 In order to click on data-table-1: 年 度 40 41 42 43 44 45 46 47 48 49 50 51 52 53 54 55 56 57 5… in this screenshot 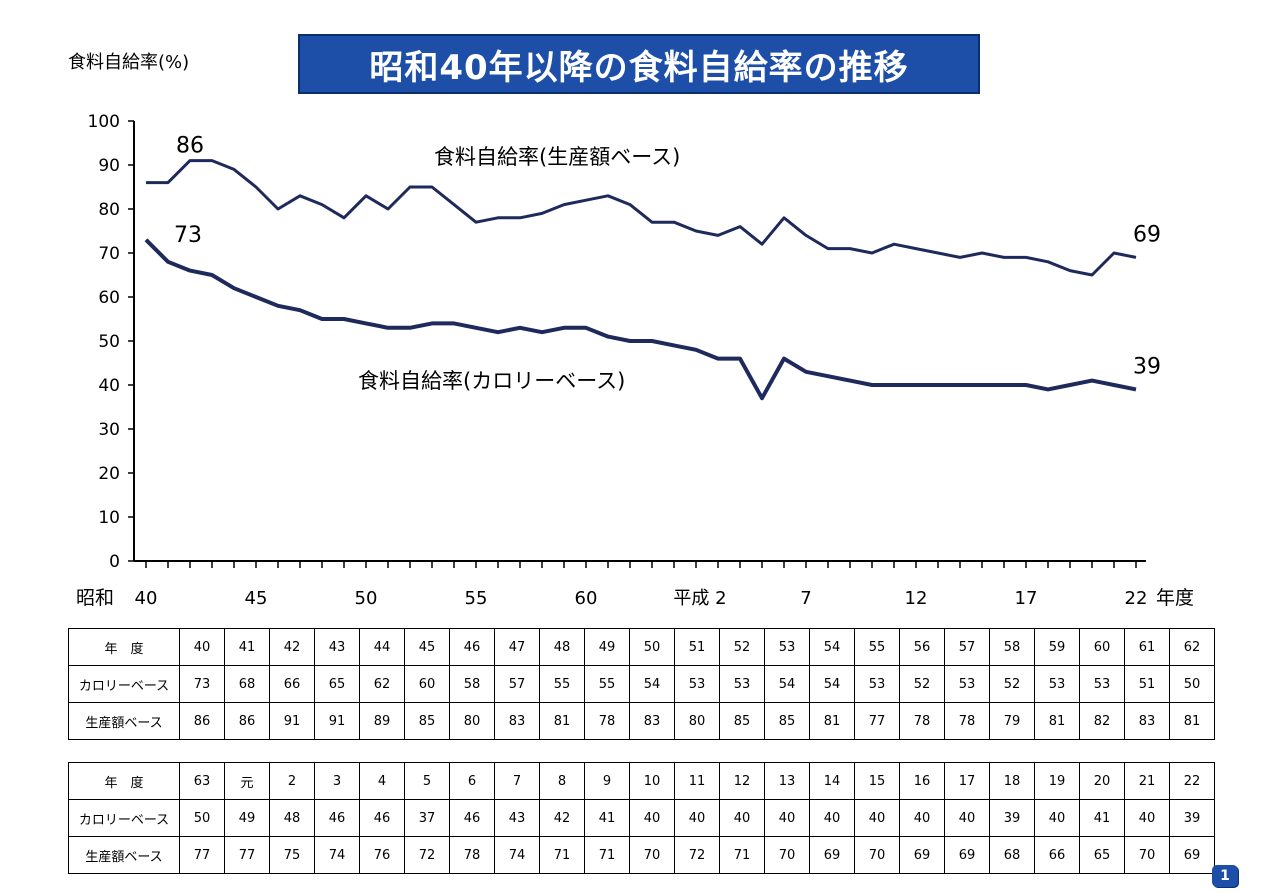, I will do `click(641, 684)`.